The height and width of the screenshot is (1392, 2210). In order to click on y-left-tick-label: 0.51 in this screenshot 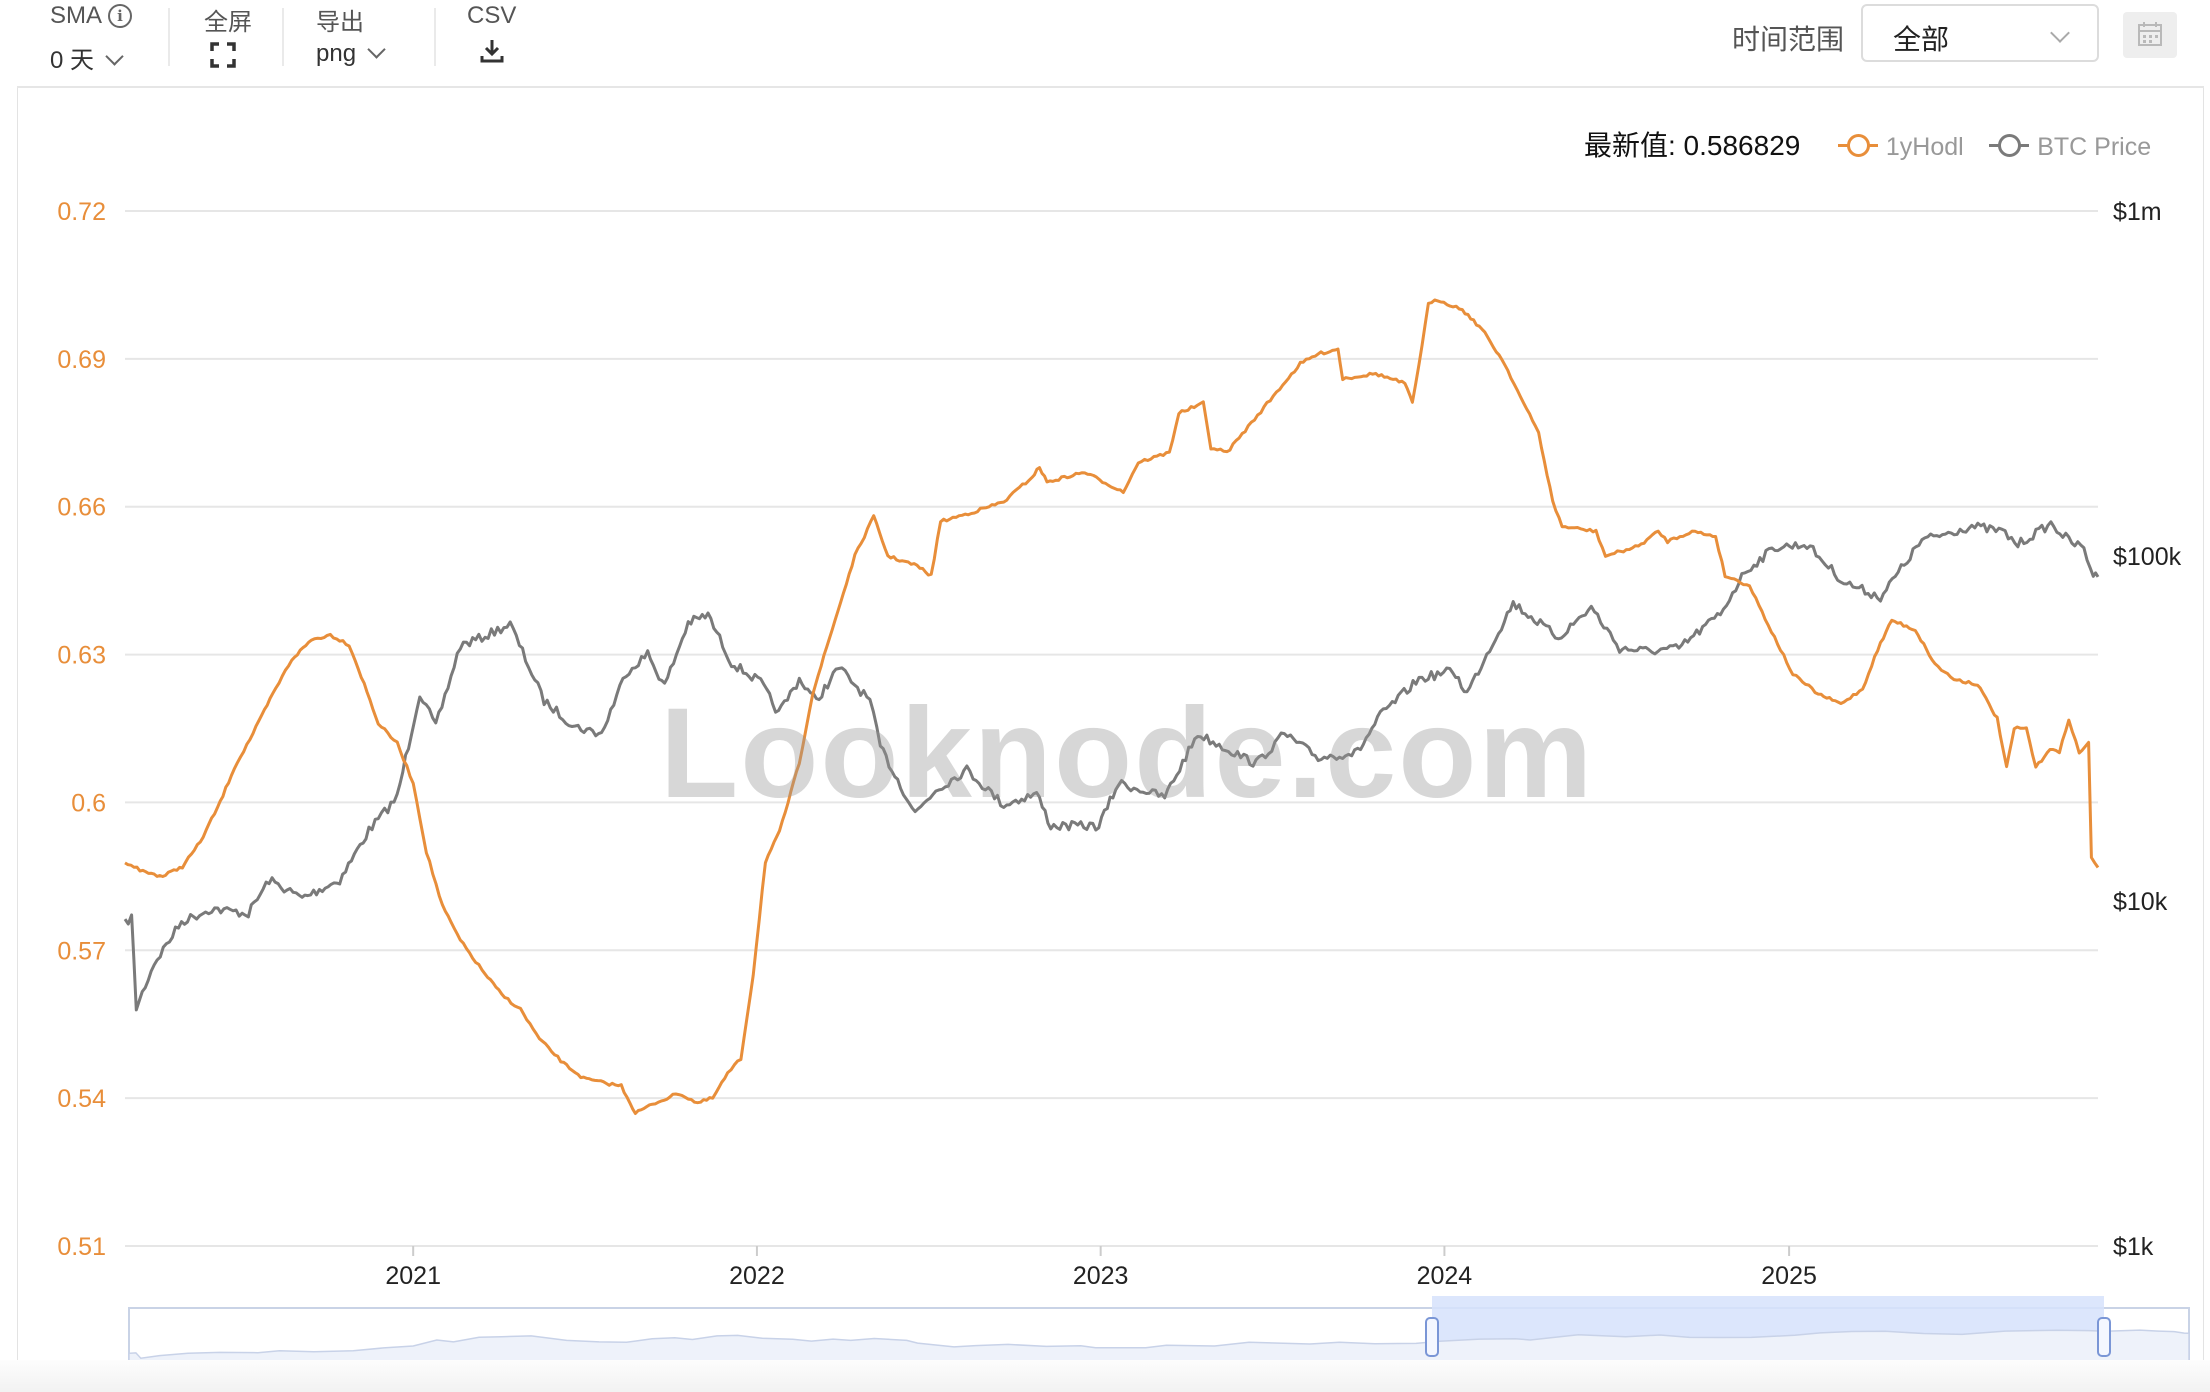, I will do `click(81, 1247)`.